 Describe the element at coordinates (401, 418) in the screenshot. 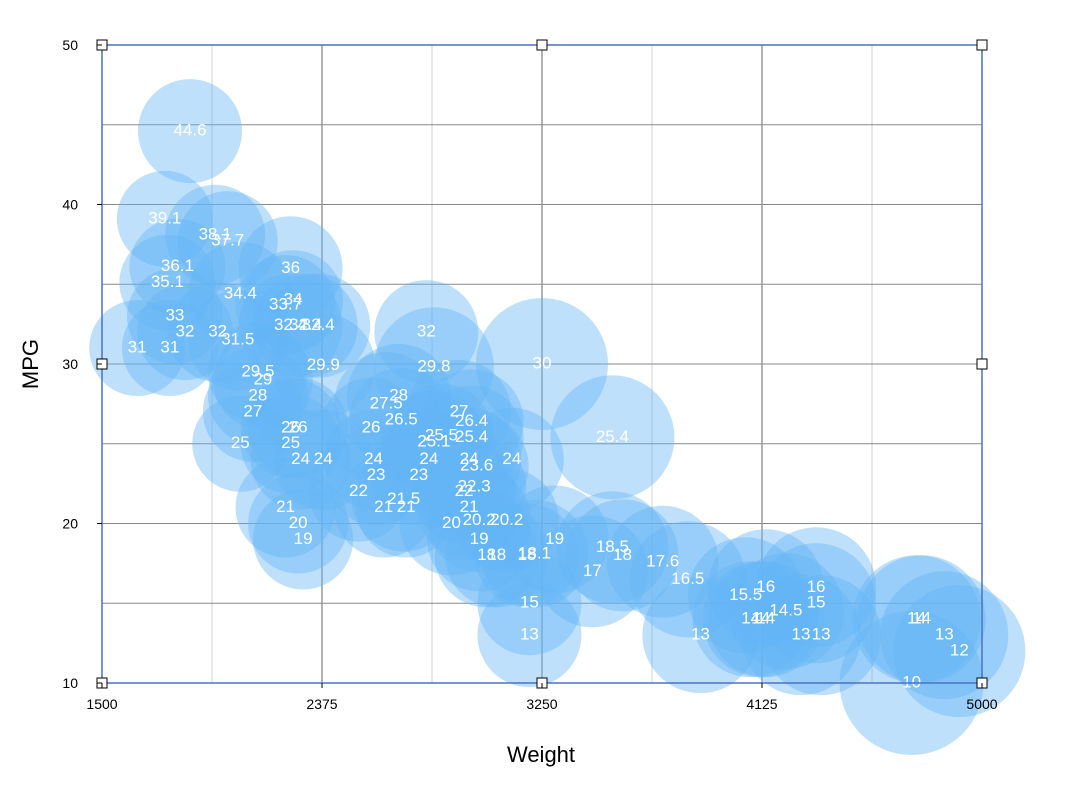

I see `bubble-value-label: 26.5` at that location.